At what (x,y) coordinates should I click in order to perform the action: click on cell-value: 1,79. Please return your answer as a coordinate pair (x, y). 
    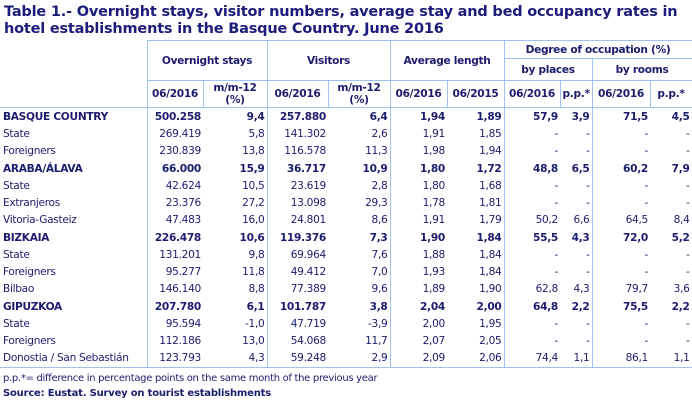
    Looking at the image, I should click on (476, 220).